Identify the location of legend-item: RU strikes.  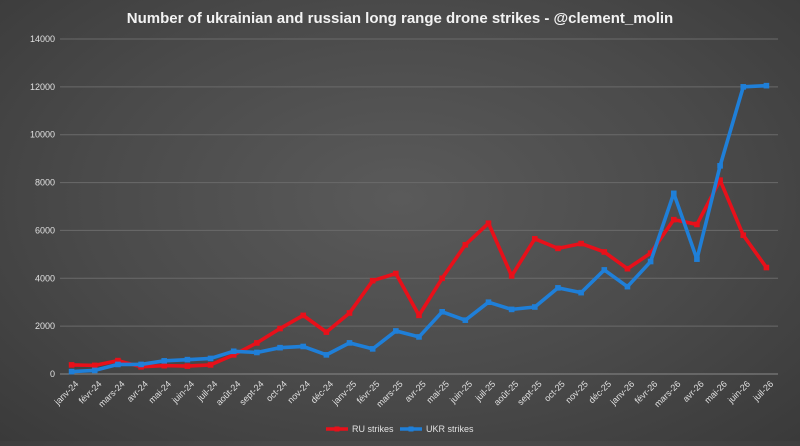
(360, 429).